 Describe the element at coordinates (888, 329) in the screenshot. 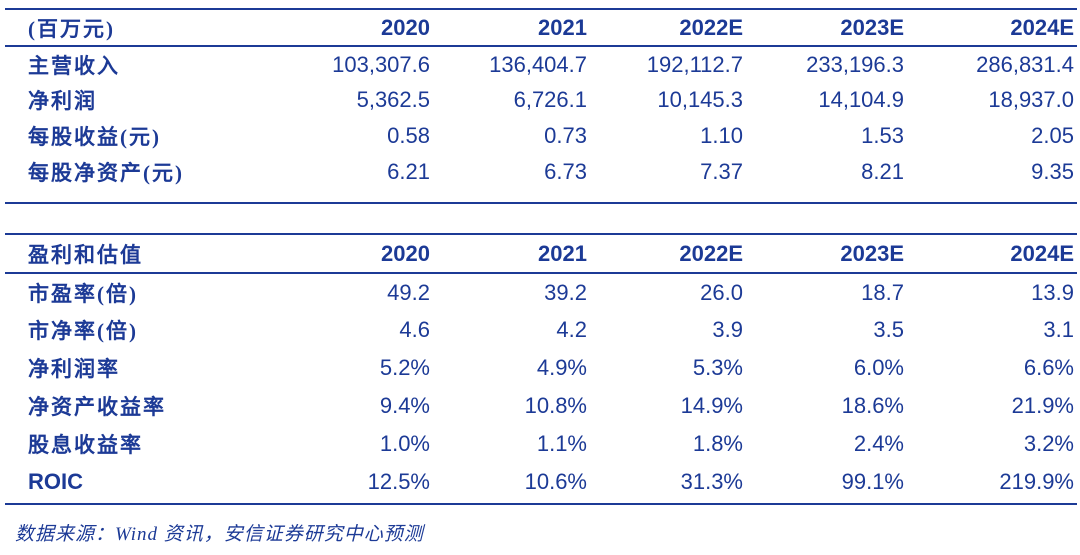

I see `table-cell: 3.5` at that location.